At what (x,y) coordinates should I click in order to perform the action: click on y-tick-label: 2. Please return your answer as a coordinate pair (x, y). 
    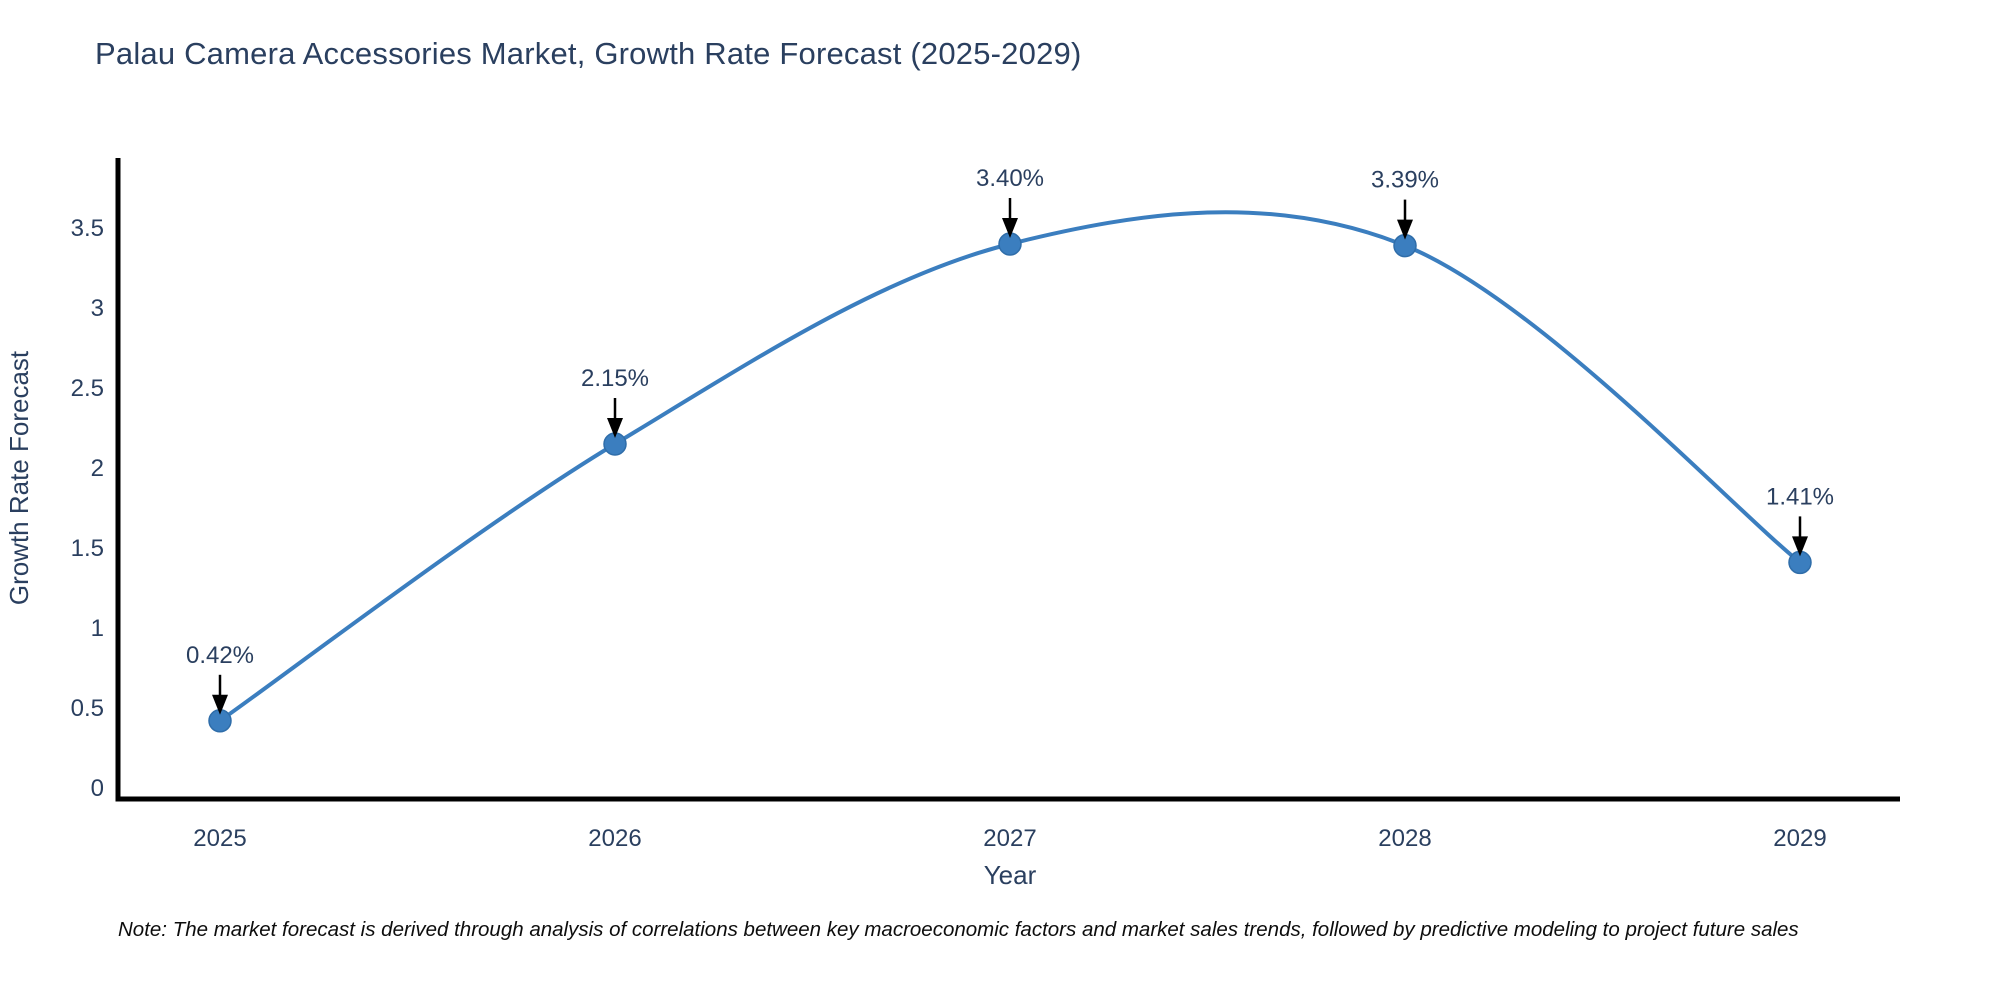
    Looking at the image, I should click on (97, 468).